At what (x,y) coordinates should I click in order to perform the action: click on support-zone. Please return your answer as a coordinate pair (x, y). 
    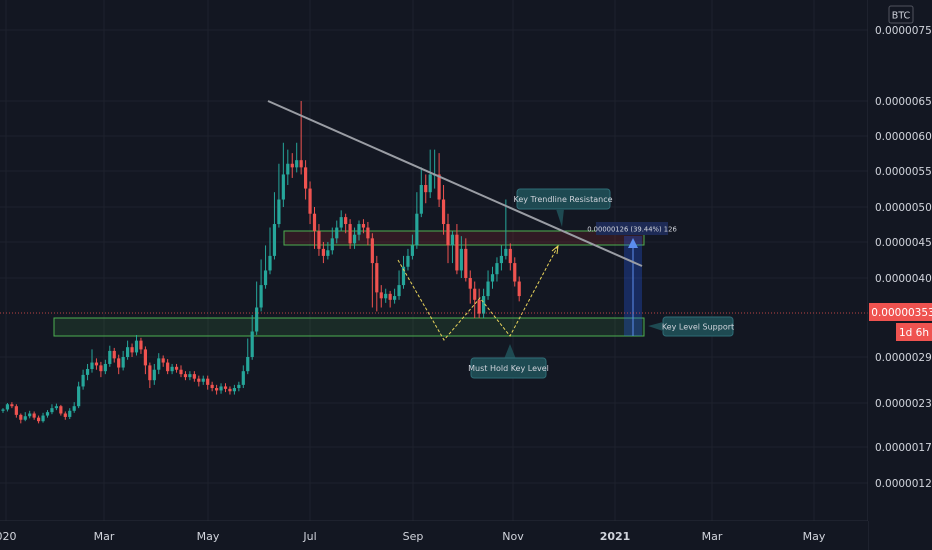
    Looking at the image, I should click on (349, 327).